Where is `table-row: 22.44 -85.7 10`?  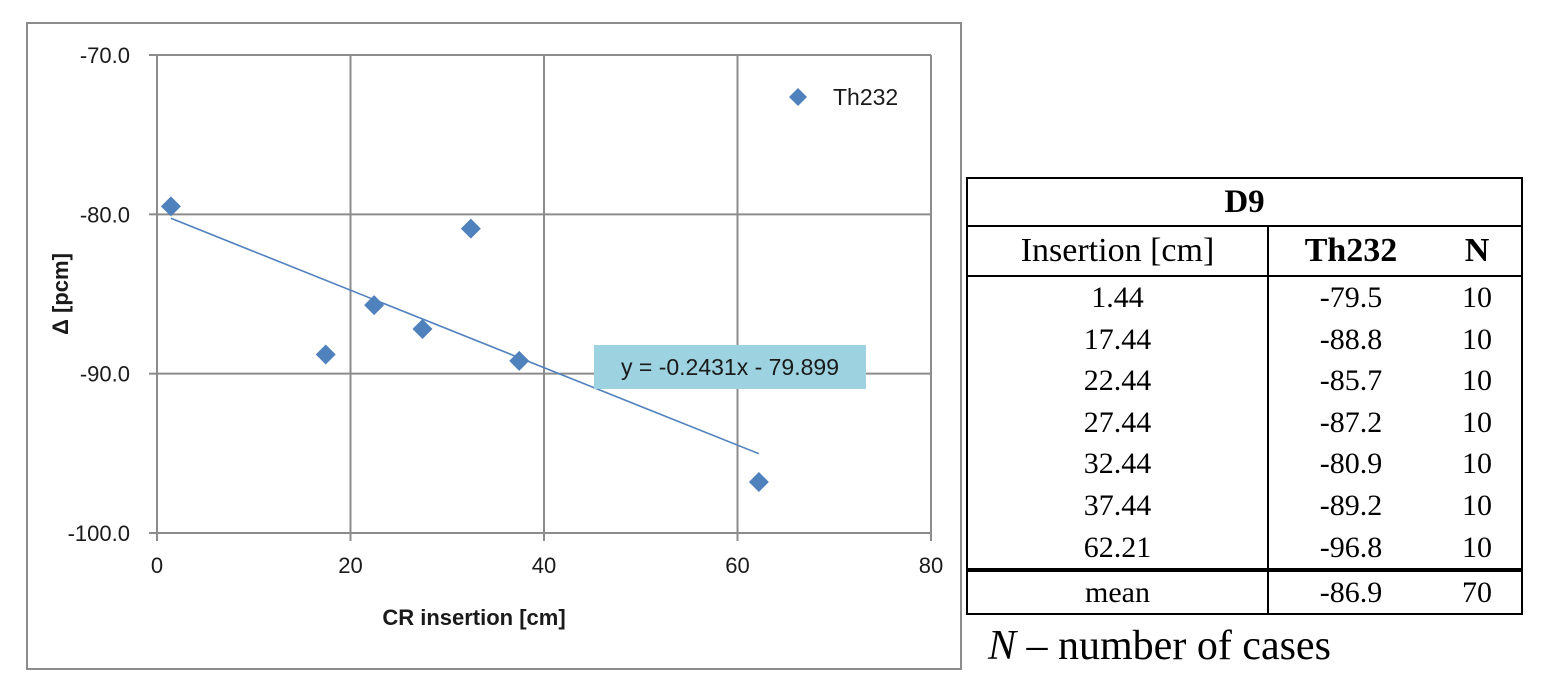 table-row: 22.44 -85.7 10 is located at coordinates (1244, 381).